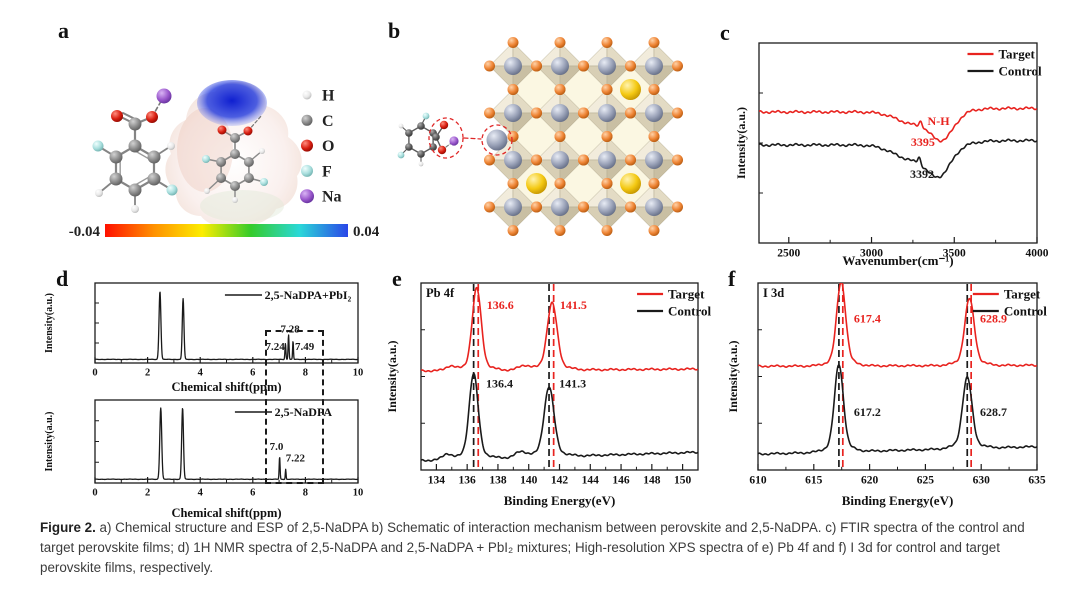 This screenshot has height=594, width=1080. What do you see at coordinates (560, 500) in the screenshot?
I see `chart-text: Binding Energy(eV)` at bounding box center [560, 500].